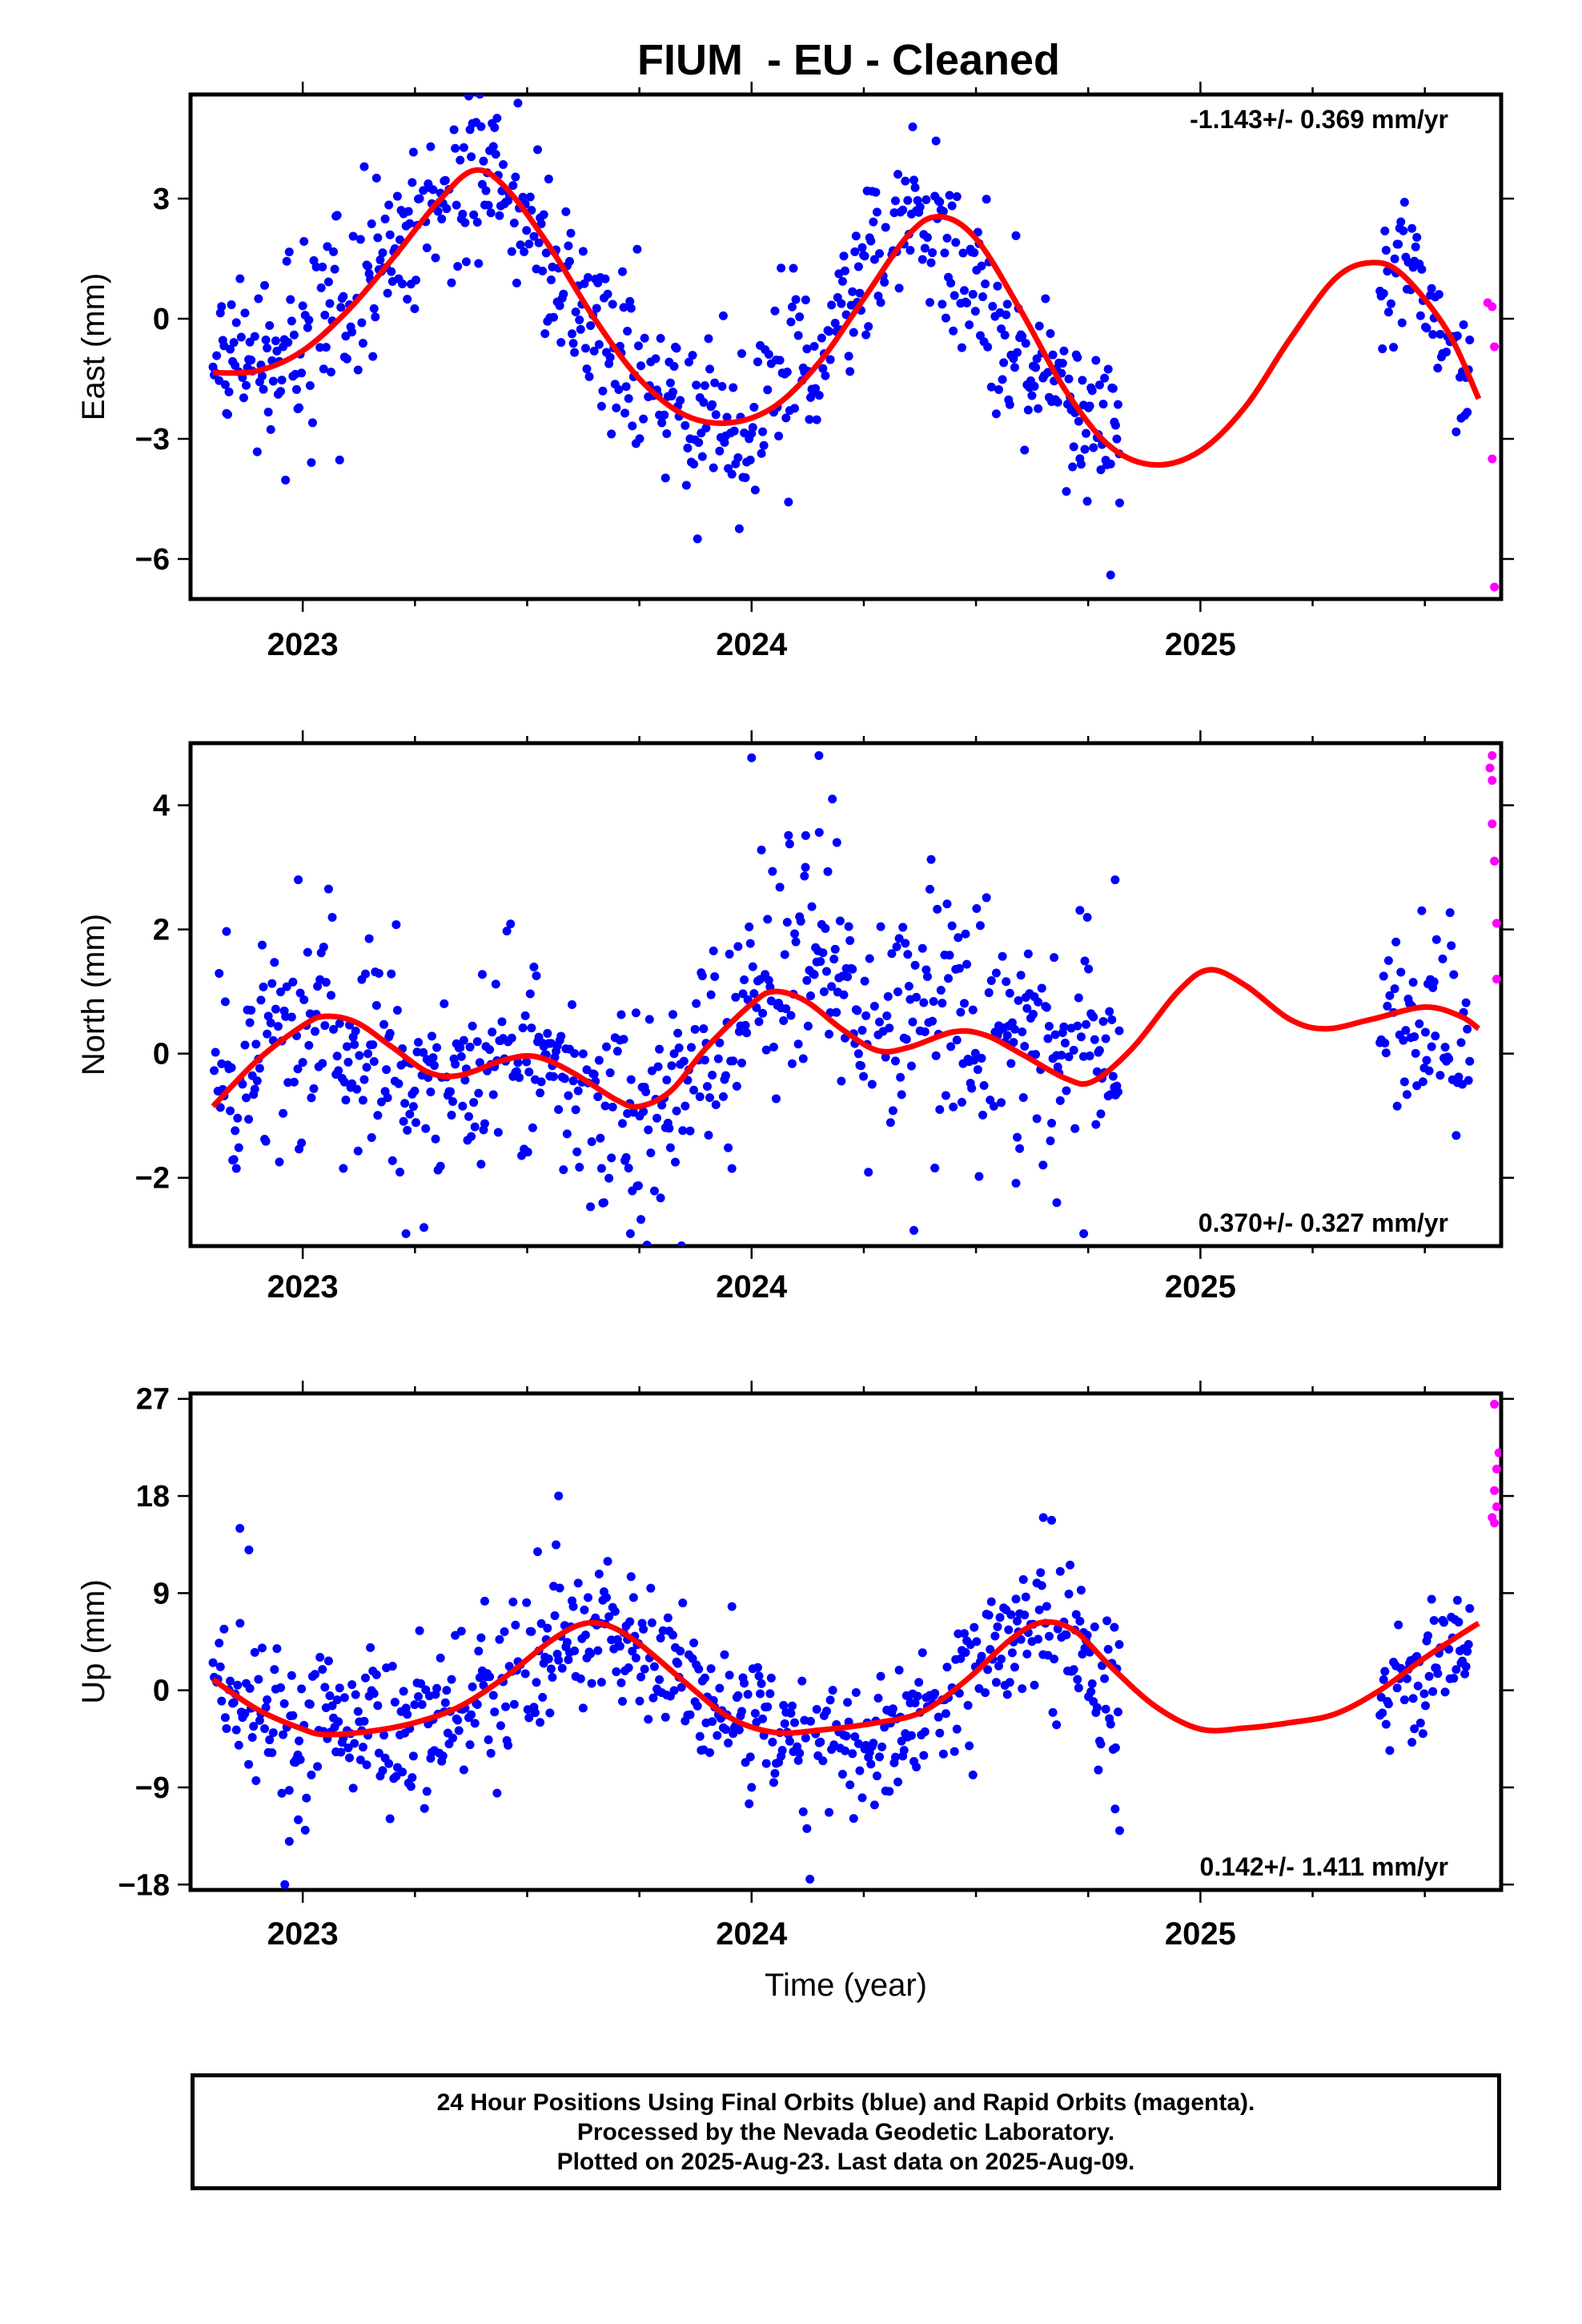 This screenshot has height=2324, width=1582. I want to click on y-tick-label: −18, so click(144, 1885).